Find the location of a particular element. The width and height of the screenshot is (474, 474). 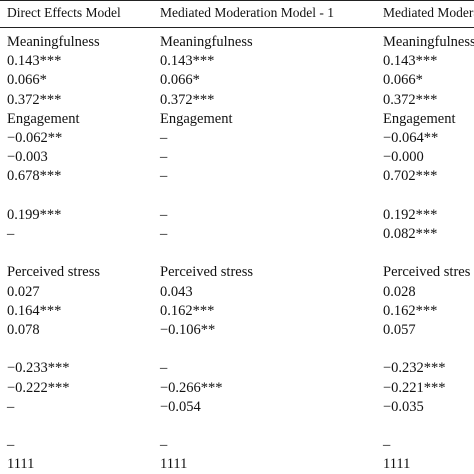

column-header: Mediated Moderation Model - 1 is located at coordinates (247, 12).